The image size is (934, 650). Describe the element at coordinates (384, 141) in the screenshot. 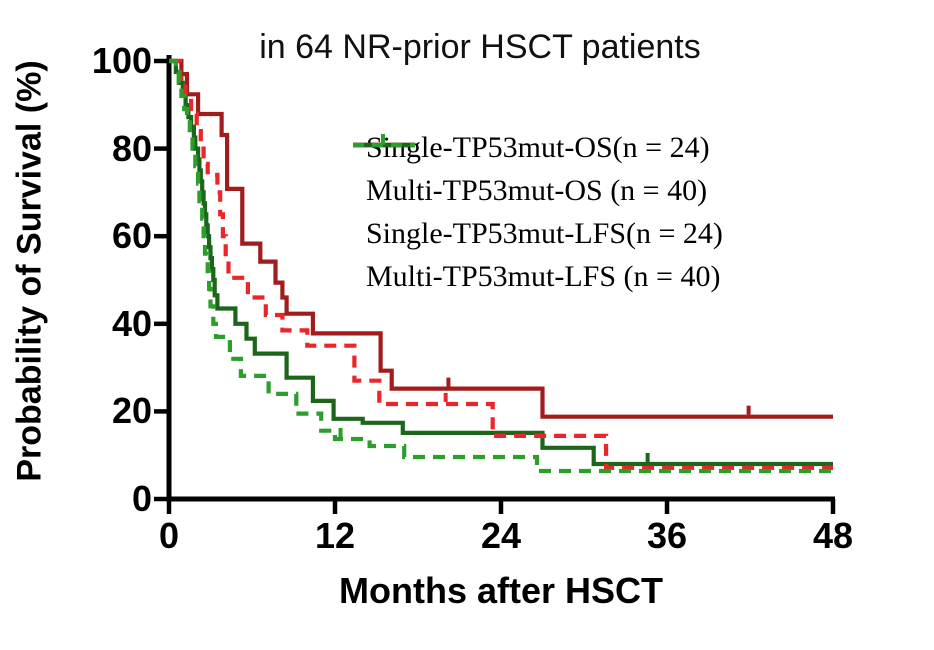

I see `legend-swatch-multi-lfs-dashed-line-icon` at that location.